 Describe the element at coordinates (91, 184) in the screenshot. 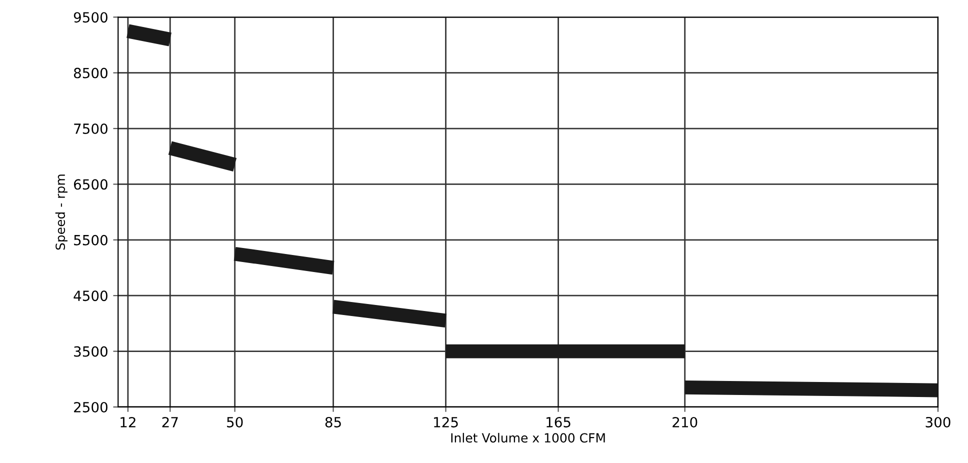

I see `y-tick-label: 6500` at that location.